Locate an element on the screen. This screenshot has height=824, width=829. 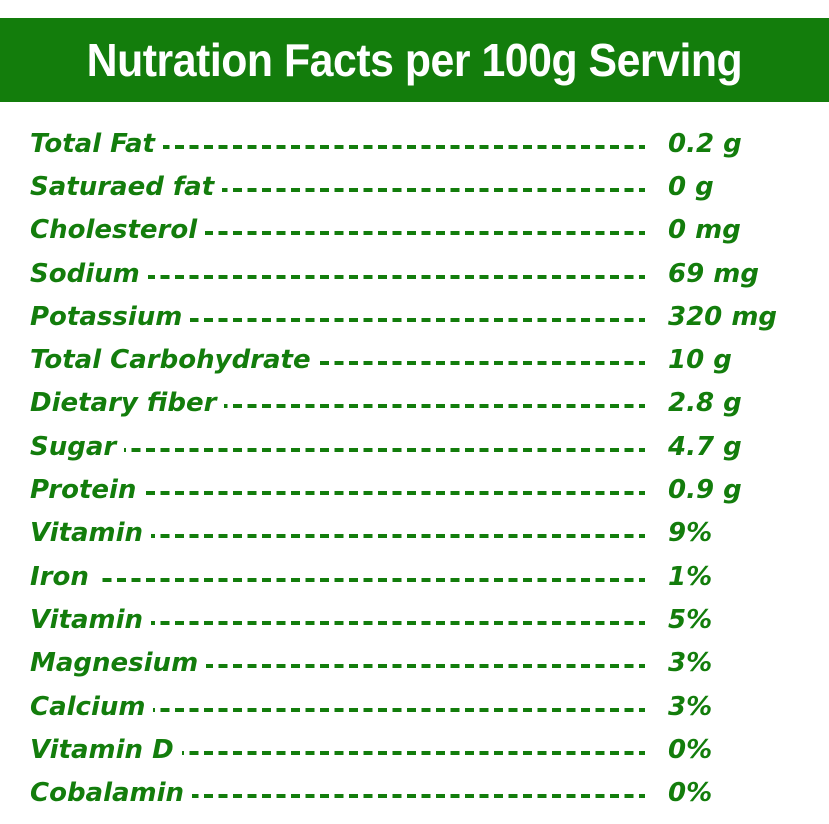
nutrient-label: Sugar is located at coordinates (77, 446).